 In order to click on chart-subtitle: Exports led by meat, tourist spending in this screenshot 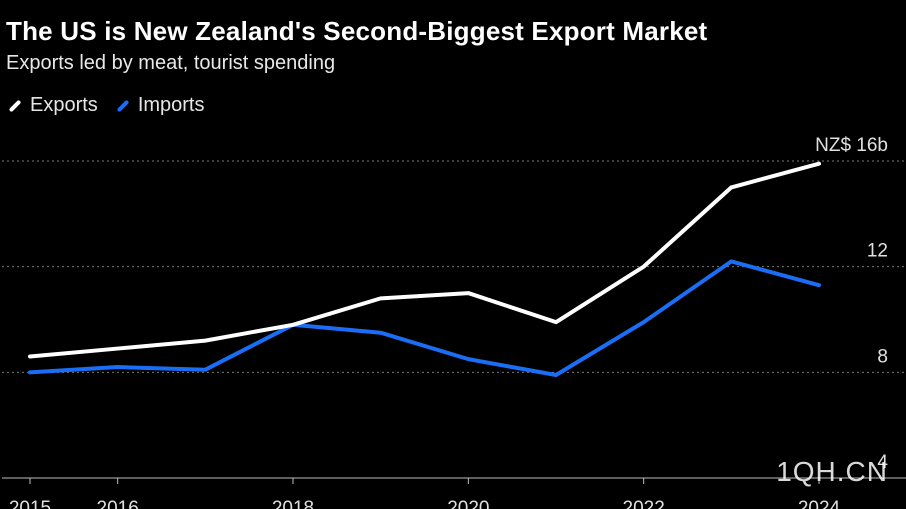, I will do `click(171, 63)`.